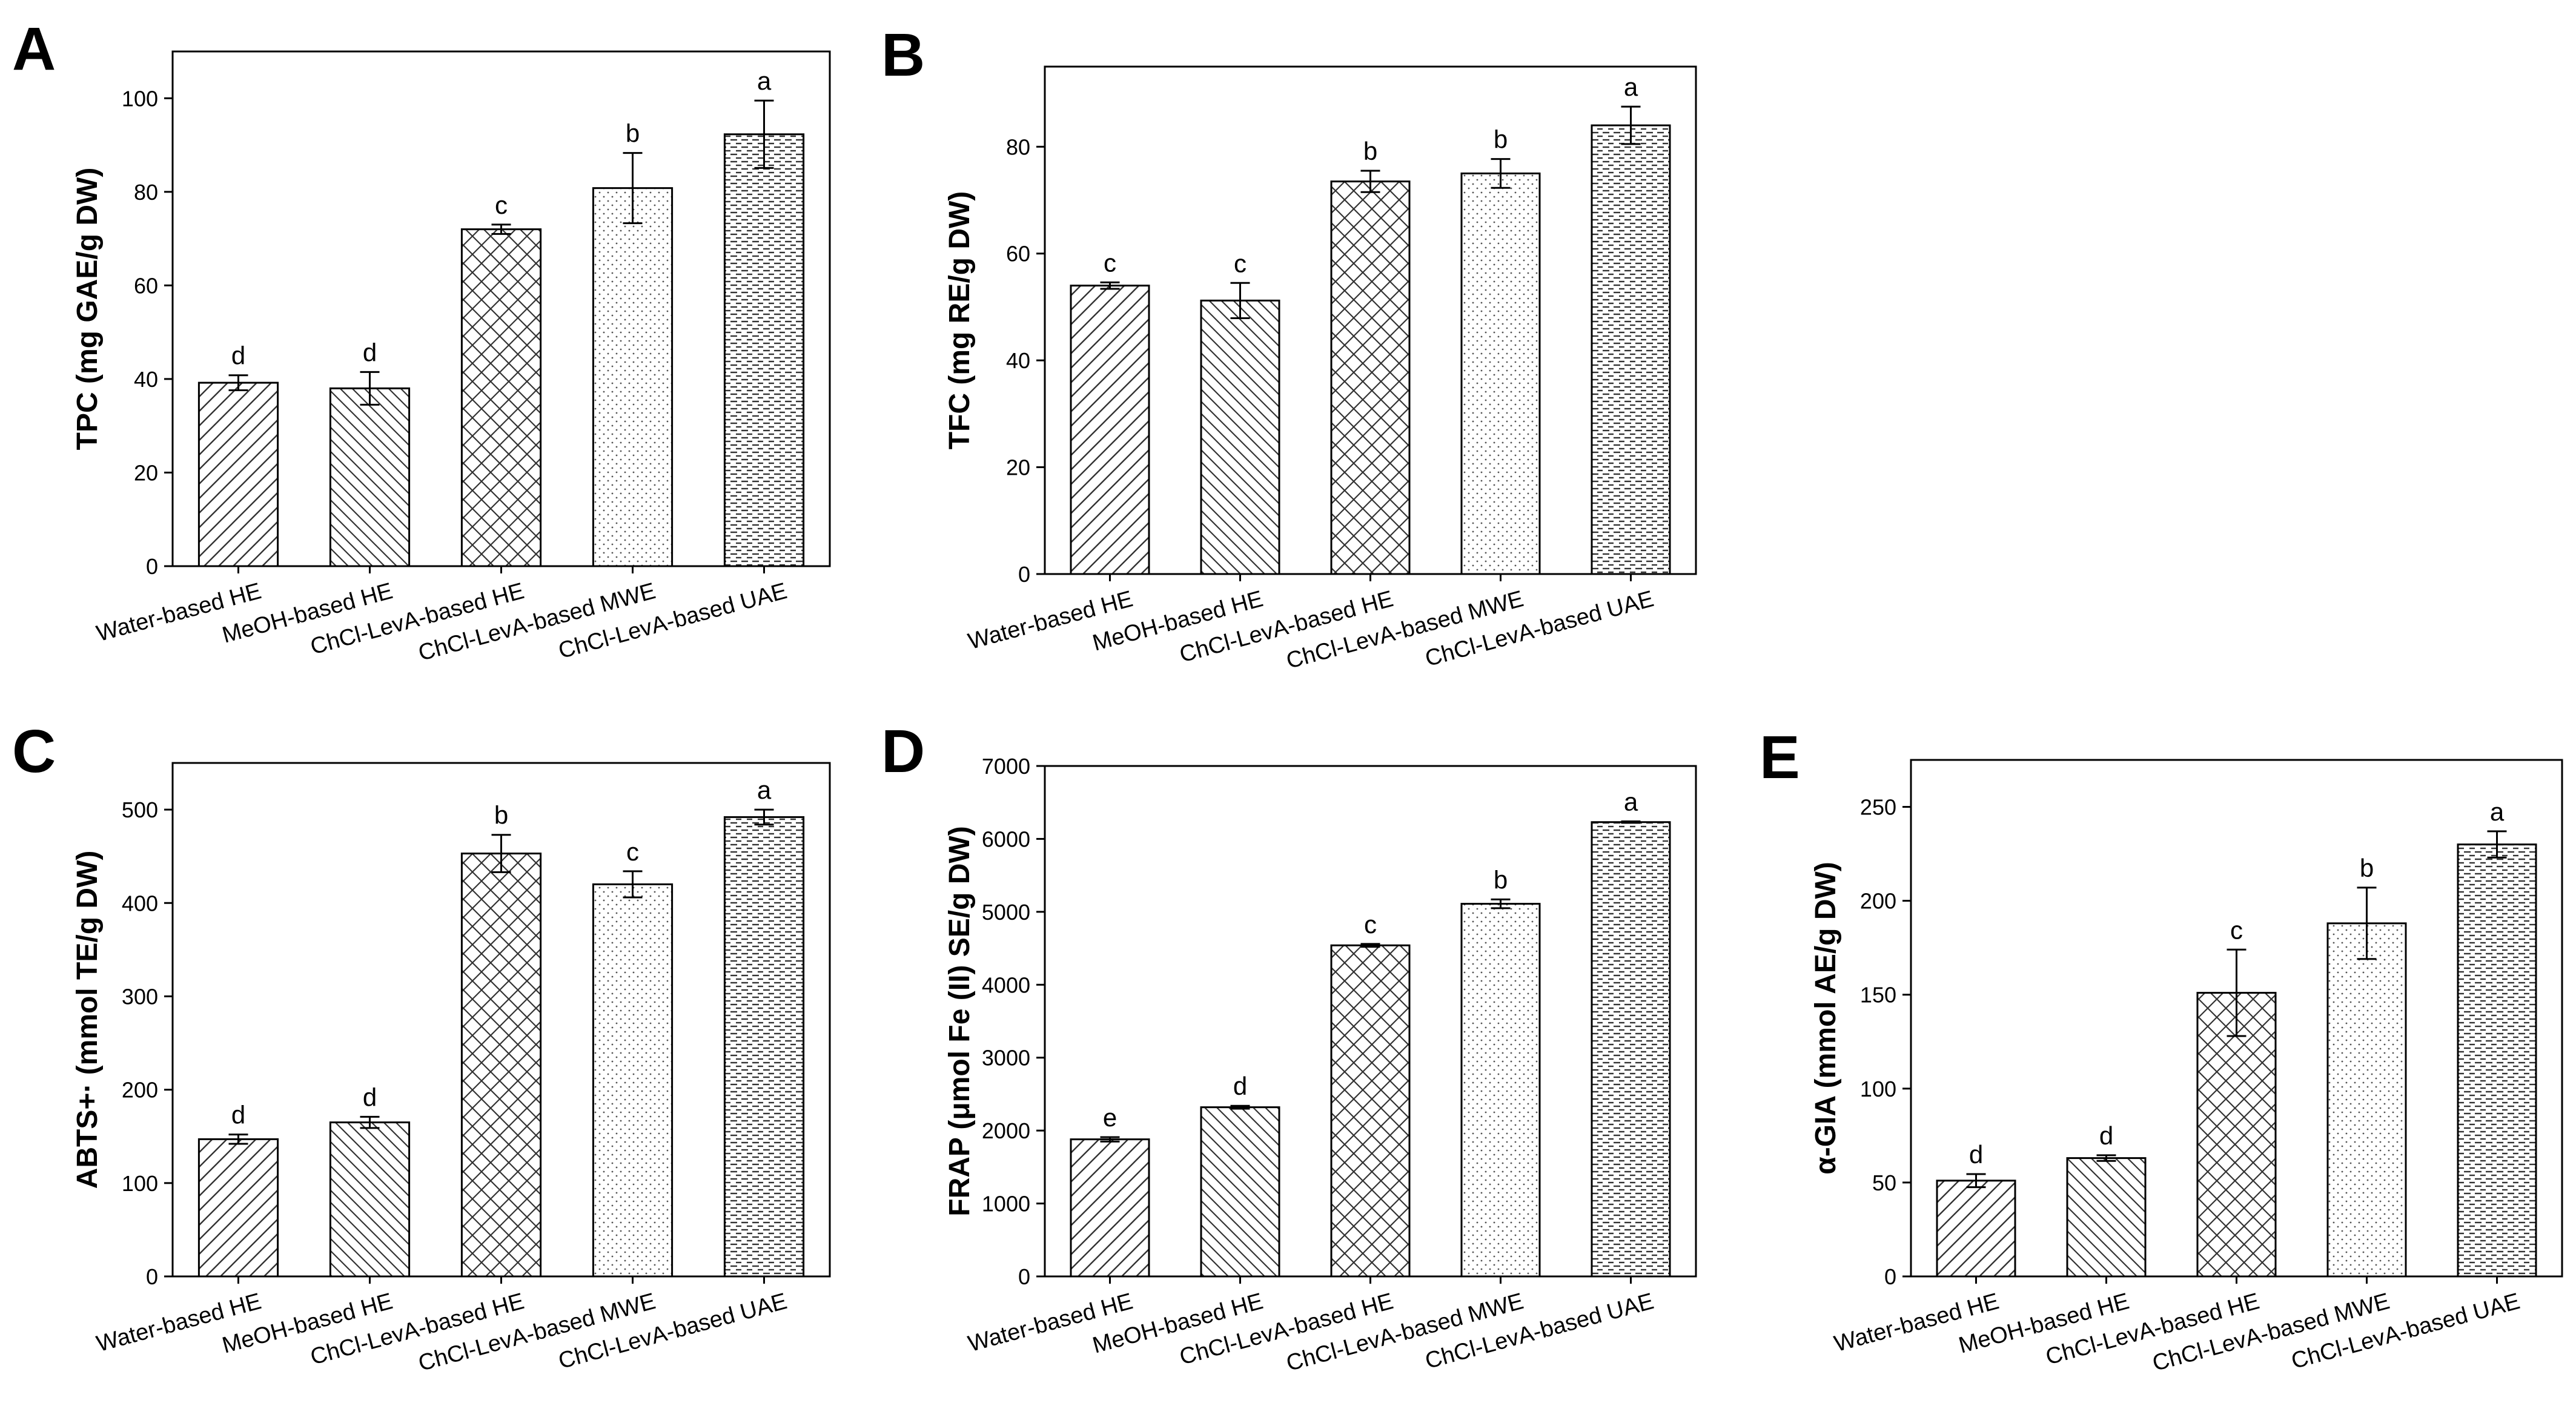 This screenshot has height=1406, width=2576. Describe the element at coordinates (1006, 1058) in the screenshot. I see `y-tick-label: 3000` at that location.